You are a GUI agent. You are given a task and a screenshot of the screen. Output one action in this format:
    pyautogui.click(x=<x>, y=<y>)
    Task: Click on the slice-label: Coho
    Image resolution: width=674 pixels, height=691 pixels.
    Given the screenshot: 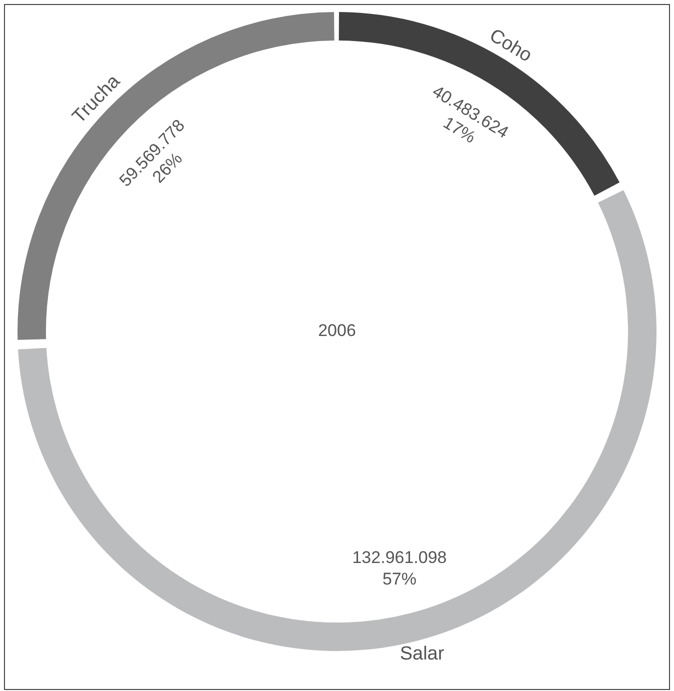 What is the action you would take?
    pyautogui.click(x=511, y=46)
    